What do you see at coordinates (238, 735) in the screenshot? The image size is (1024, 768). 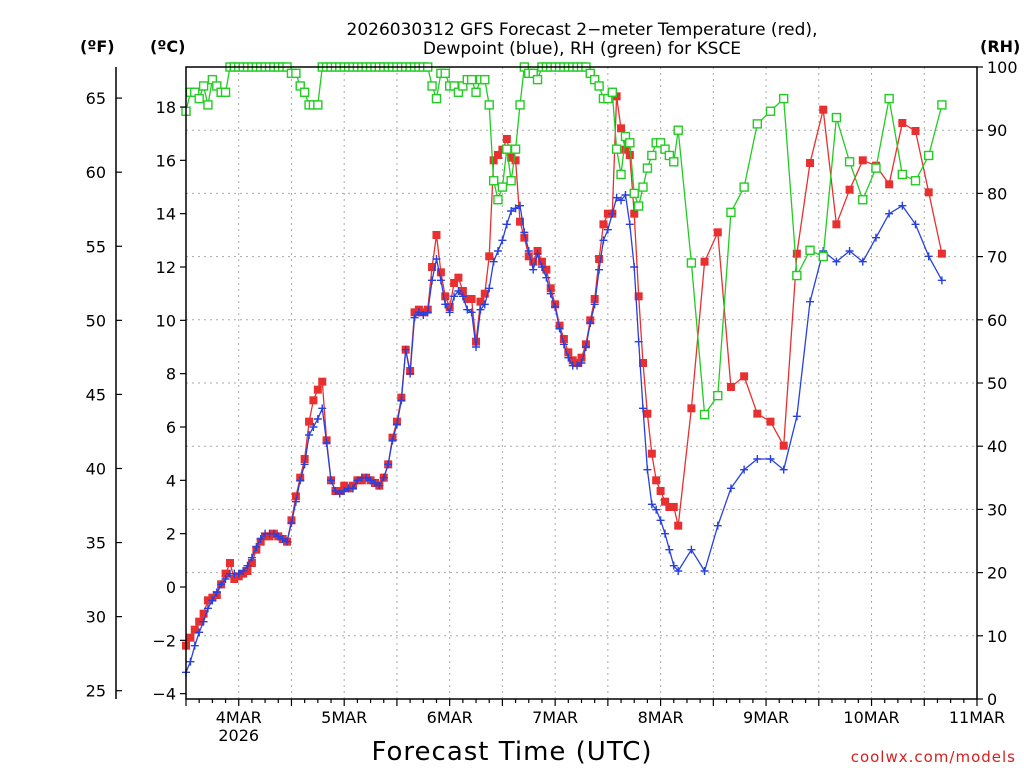 I see `x-tick-sublabel: 2026` at bounding box center [238, 735].